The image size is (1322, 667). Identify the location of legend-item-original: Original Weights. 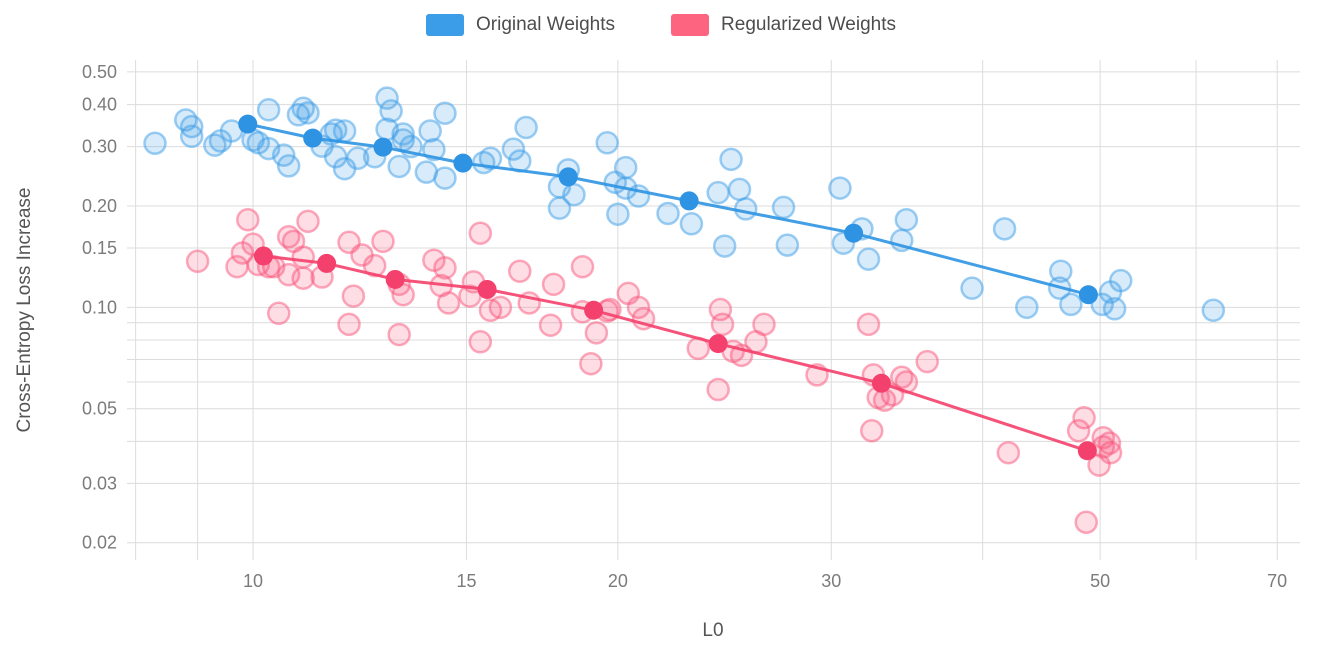
(520, 25).